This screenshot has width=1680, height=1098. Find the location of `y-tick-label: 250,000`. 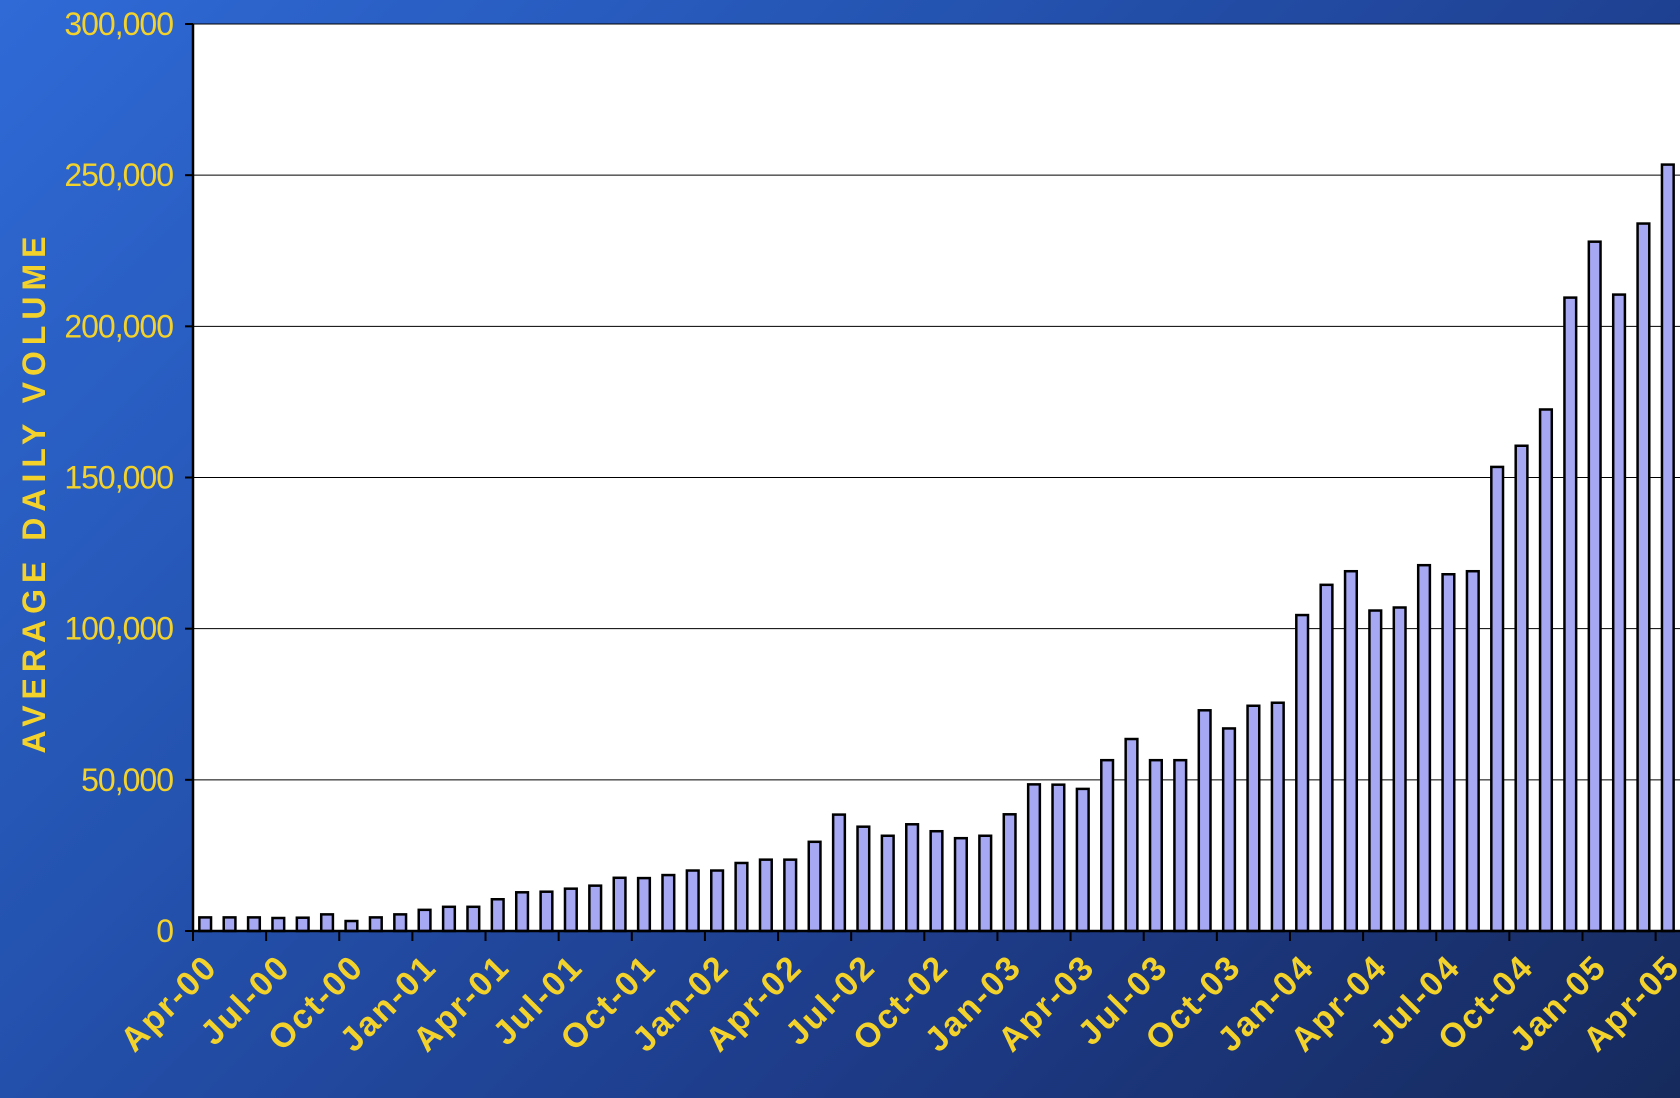

y-tick-label: 250,000 is located at coordinates (118, 175).